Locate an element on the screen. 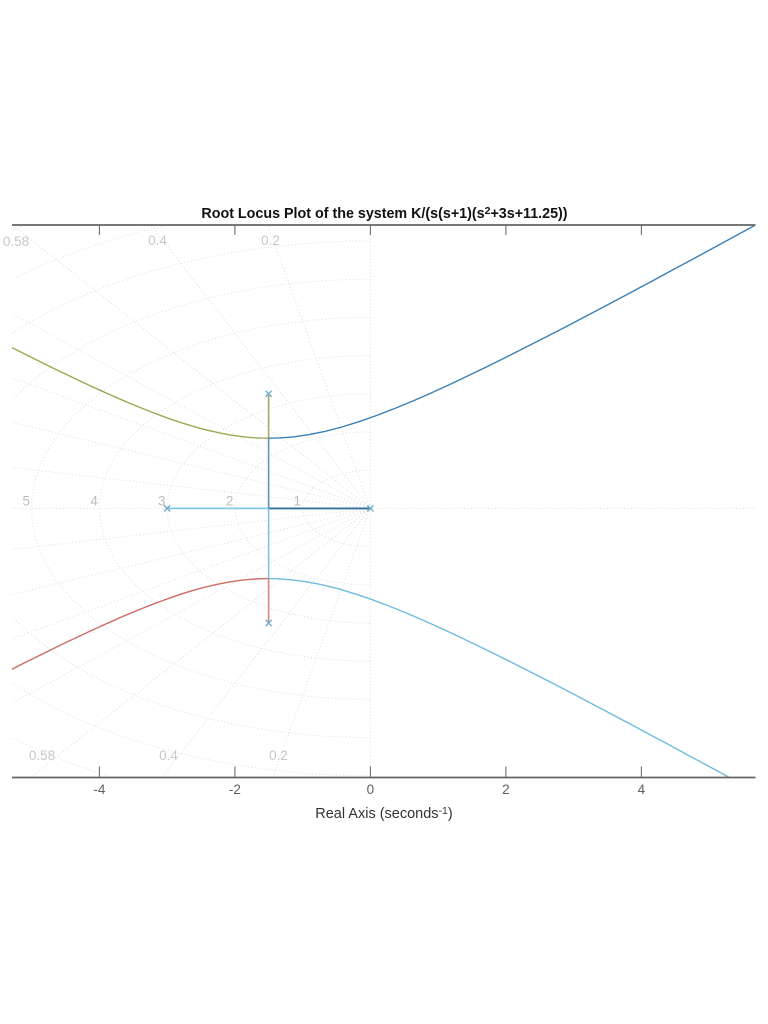  svg-text: 5 is located at coordinates (27, 501).